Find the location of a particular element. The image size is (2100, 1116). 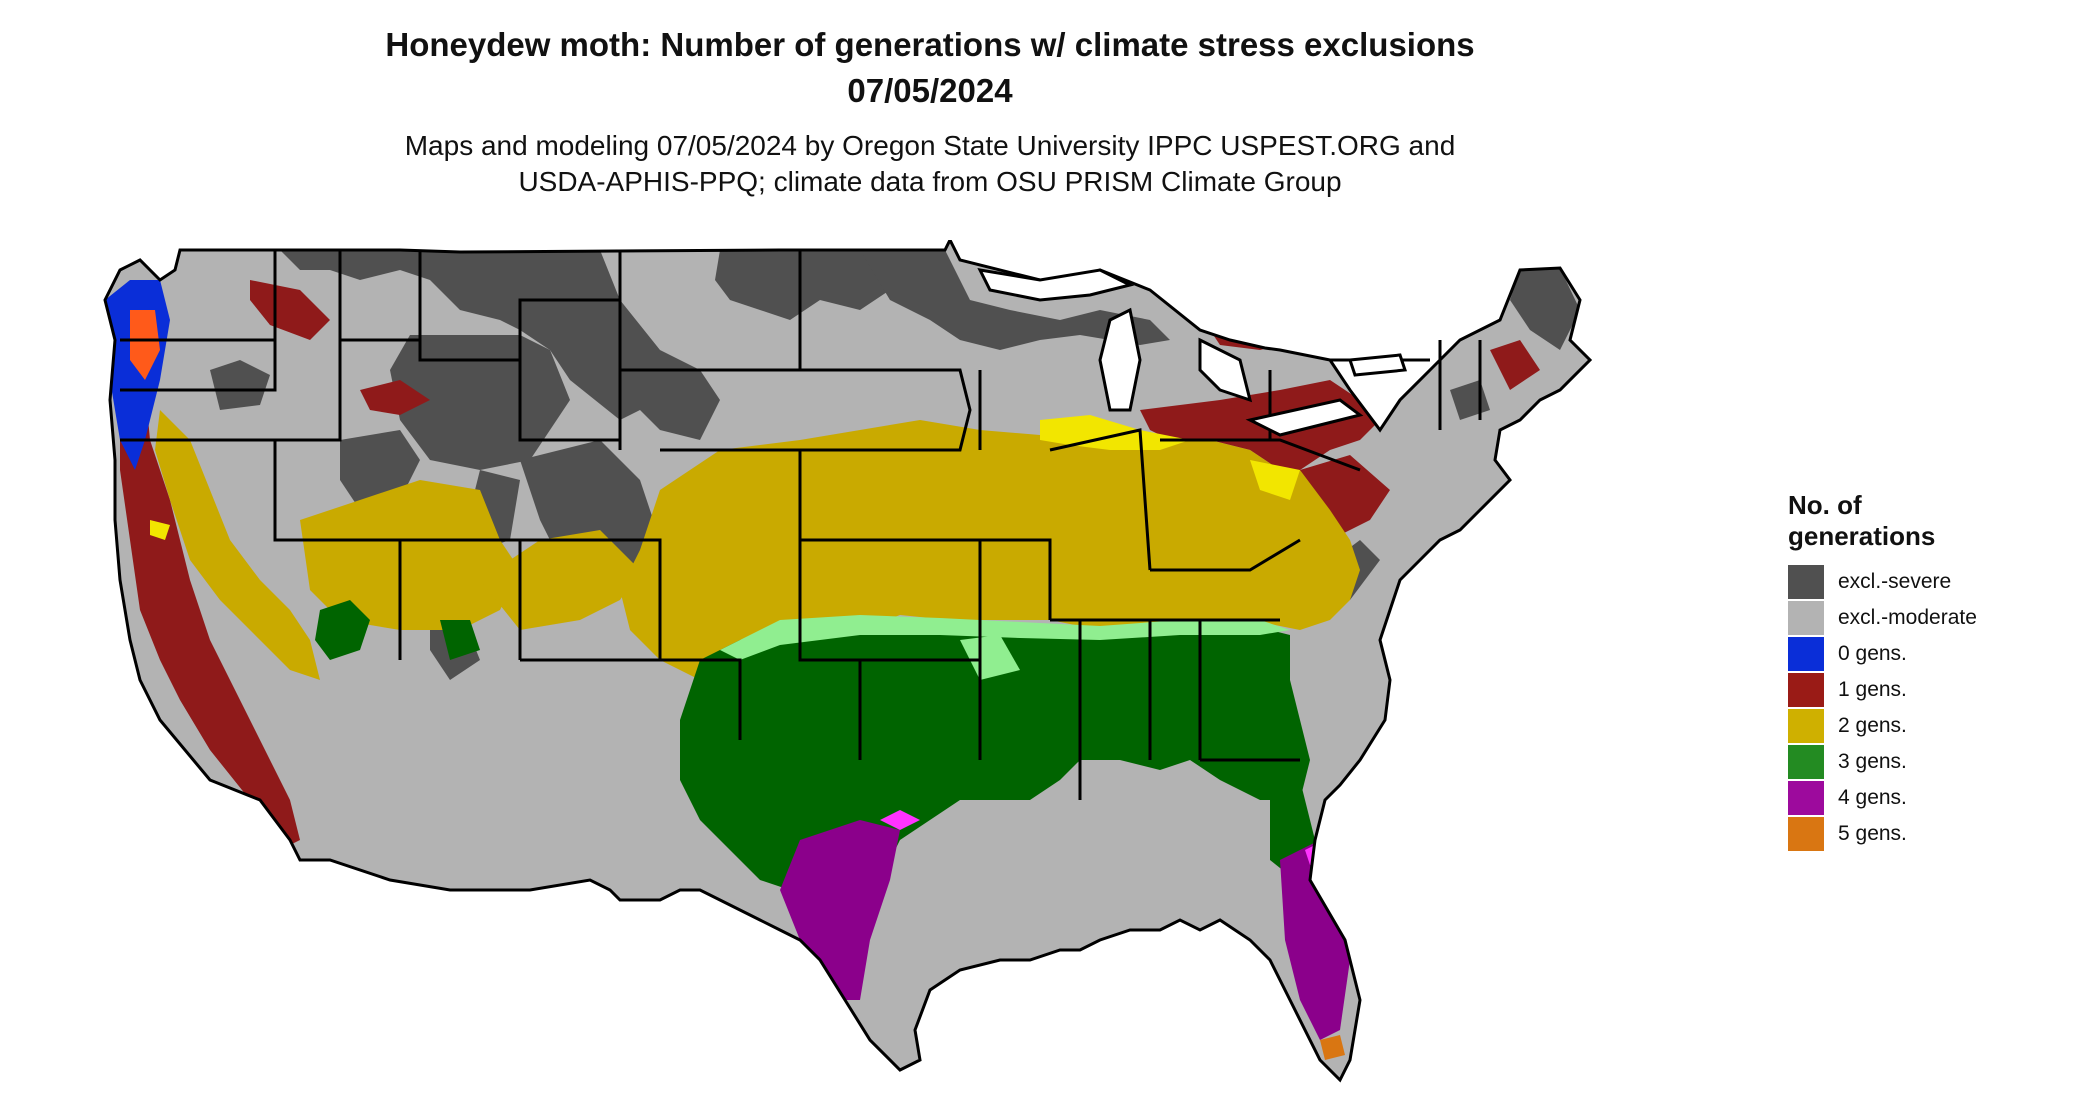

legend-item: 5 gens. is located at coordinates (1938, 834).